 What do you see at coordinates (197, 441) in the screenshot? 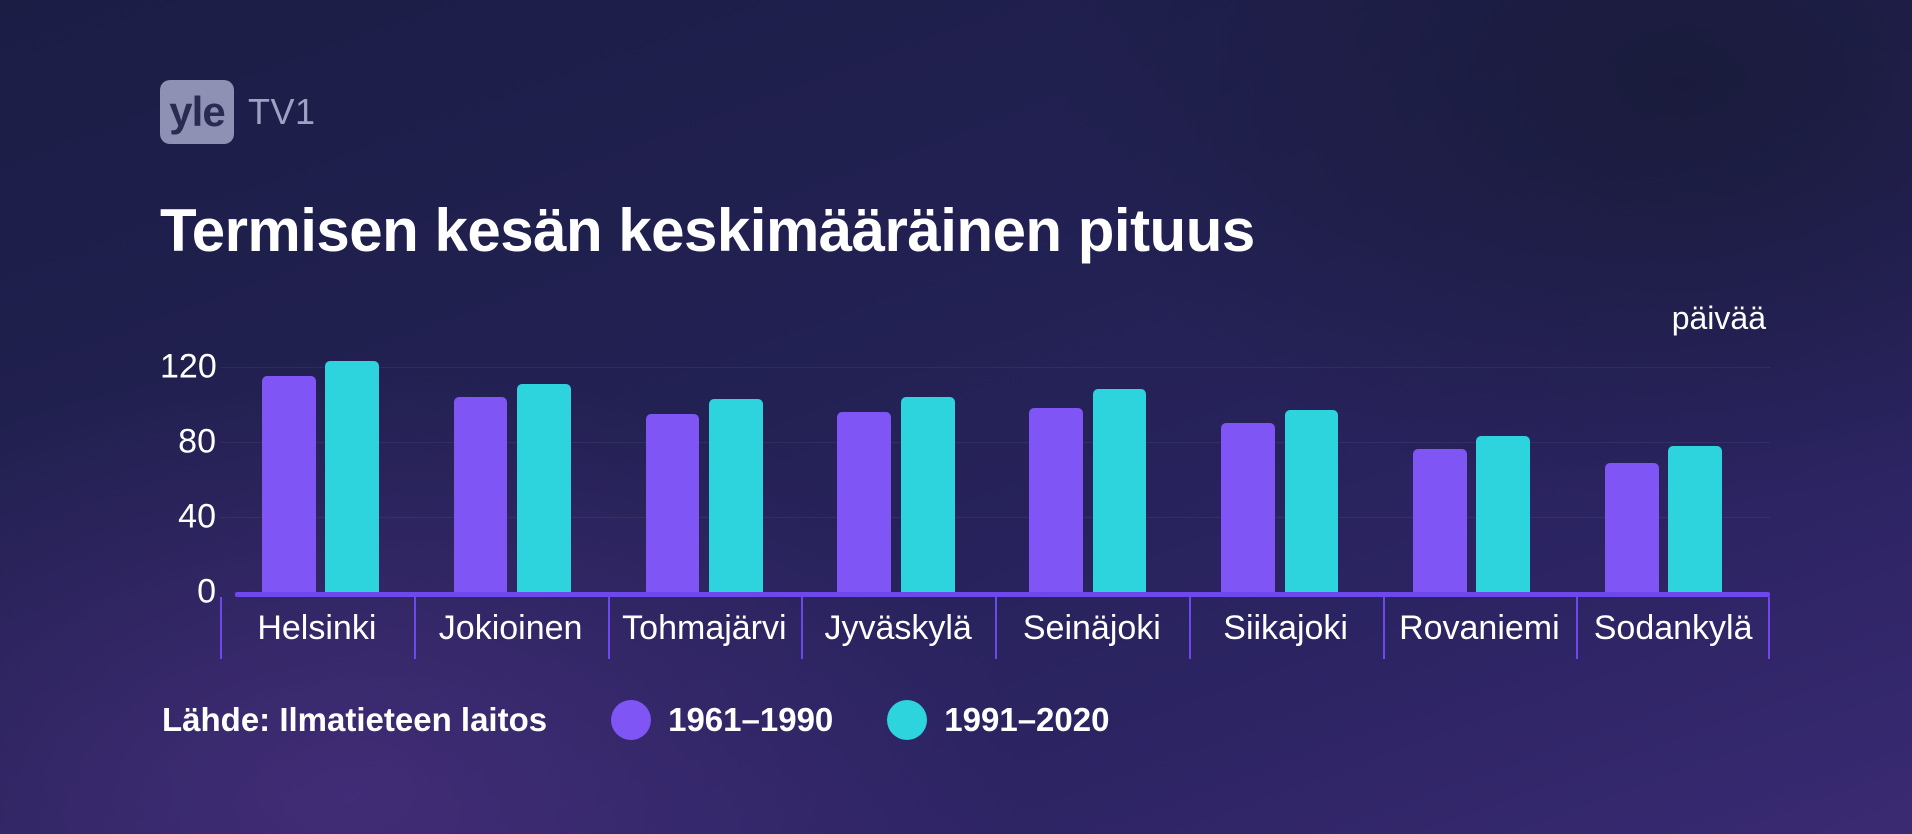
I see `y-axis-tick-label: 80` at bounding box center [197, 441].